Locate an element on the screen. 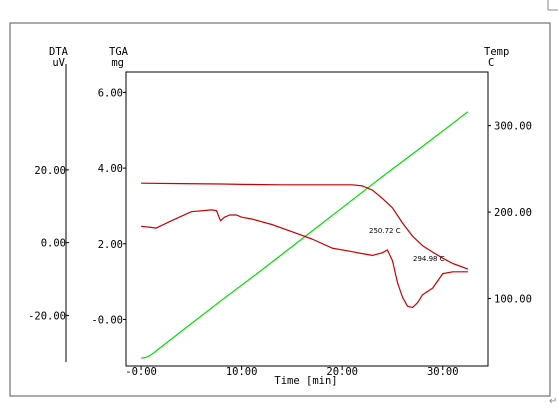  x-tick-label: 30.00 is located at coordinates (443, 372).